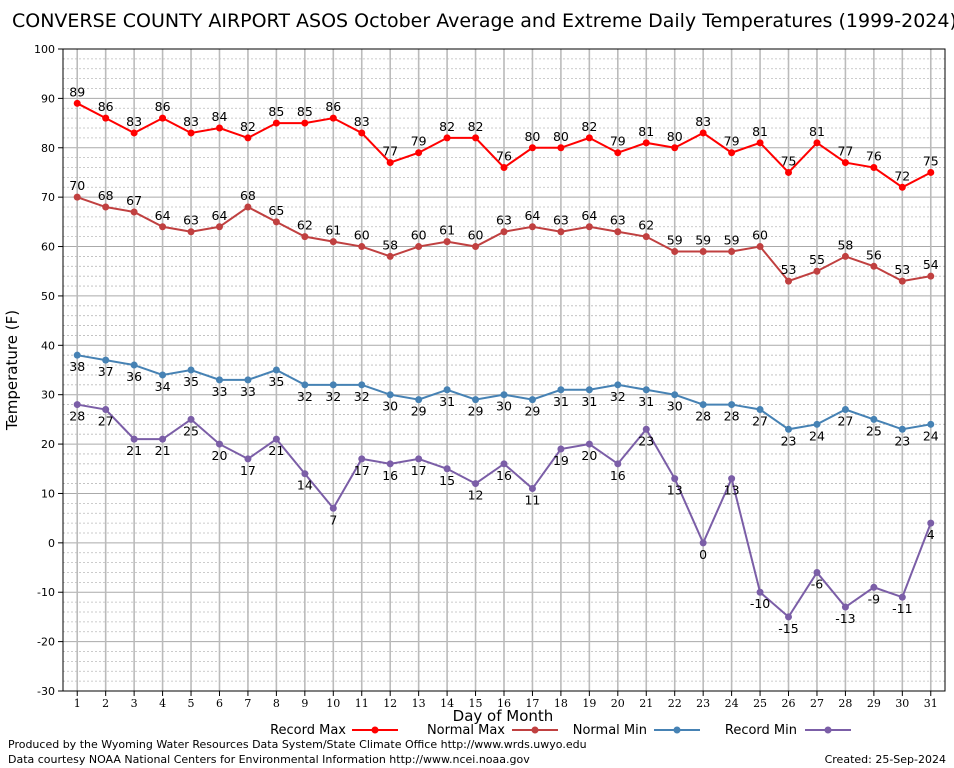 This screenshot has width=954, height=768. I want to click on y-axis: -30 -20 -10 0 10 20 30 40 50 60 70 80 90 100, so click(48, 370).